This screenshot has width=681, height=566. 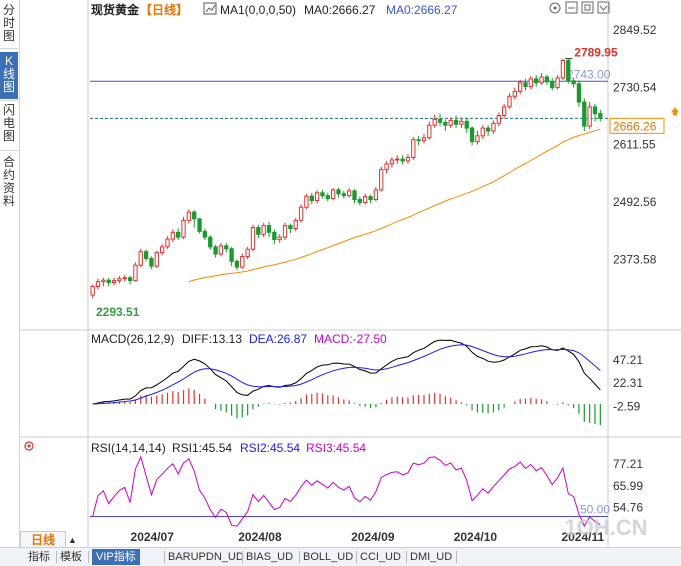 I want to click on macd-dif-label: DIFF:13.13, so click(x=212, y=339).